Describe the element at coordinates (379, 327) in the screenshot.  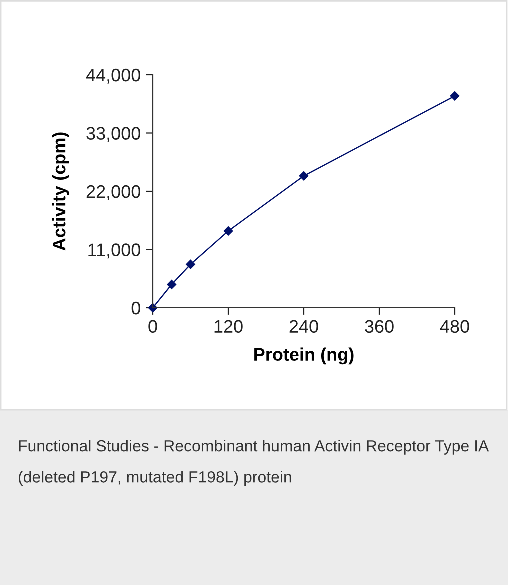
I see `x-tick-label: 360` at that location.